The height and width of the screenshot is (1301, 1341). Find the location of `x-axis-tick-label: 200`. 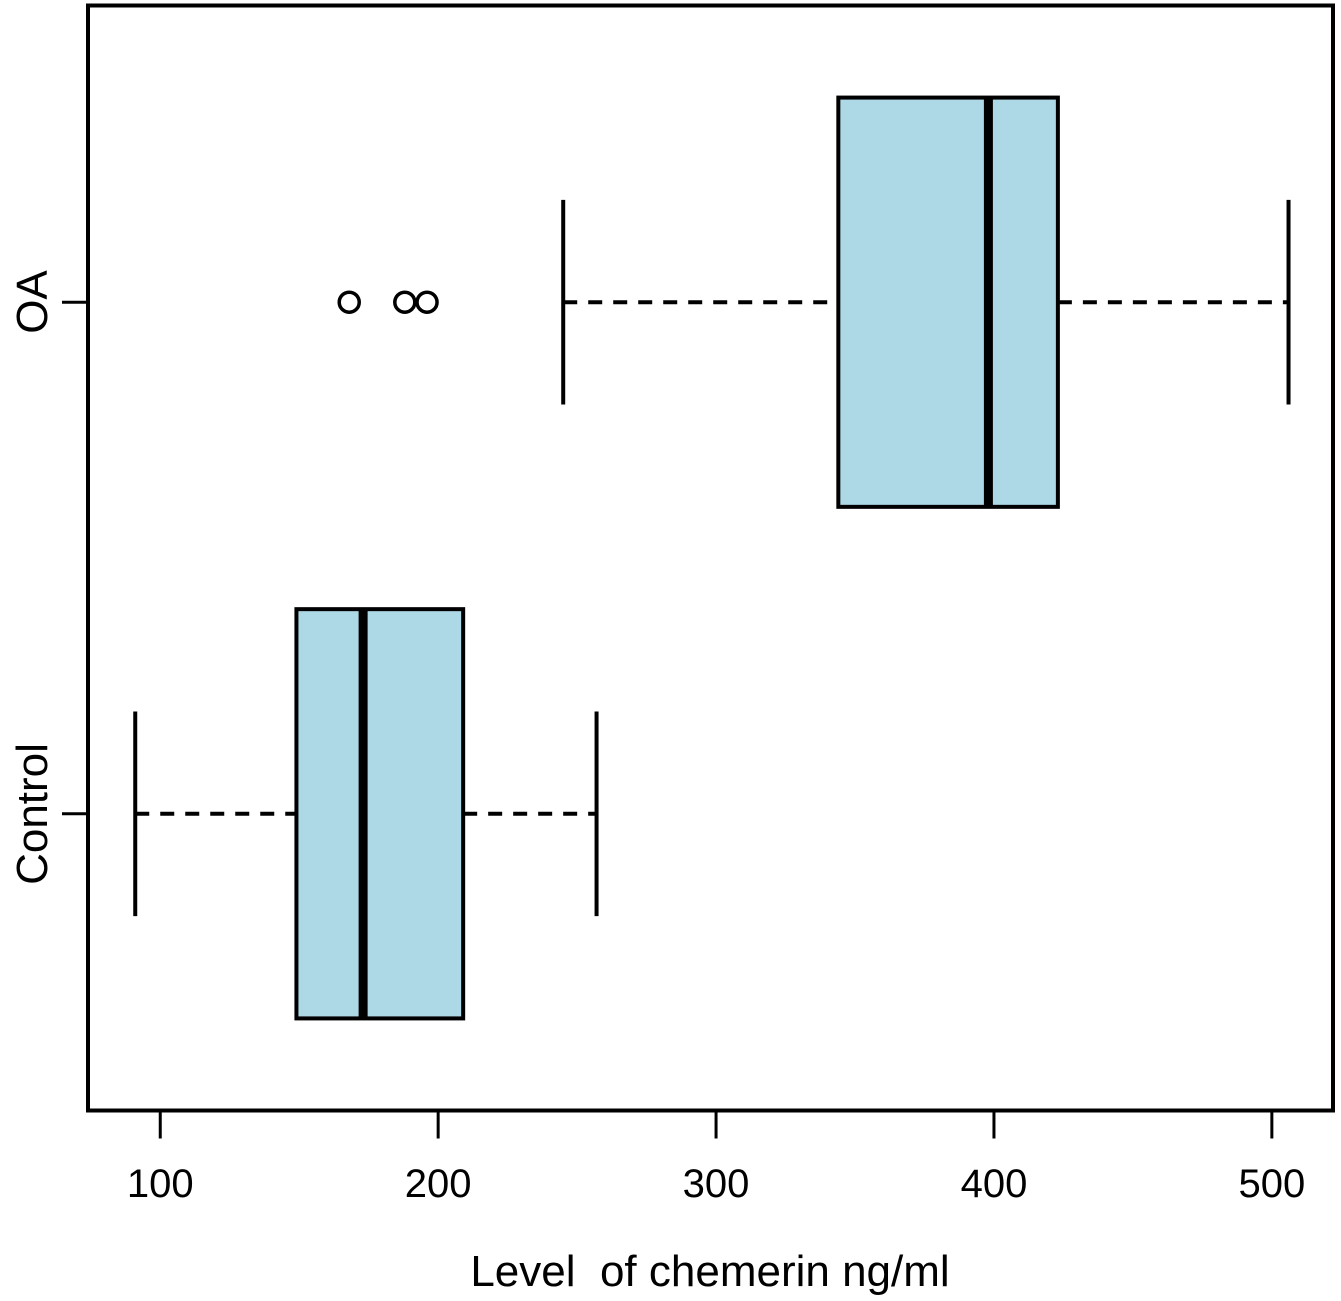

x-axis-tick-label: 200 is located at coordinates (438, 1184).